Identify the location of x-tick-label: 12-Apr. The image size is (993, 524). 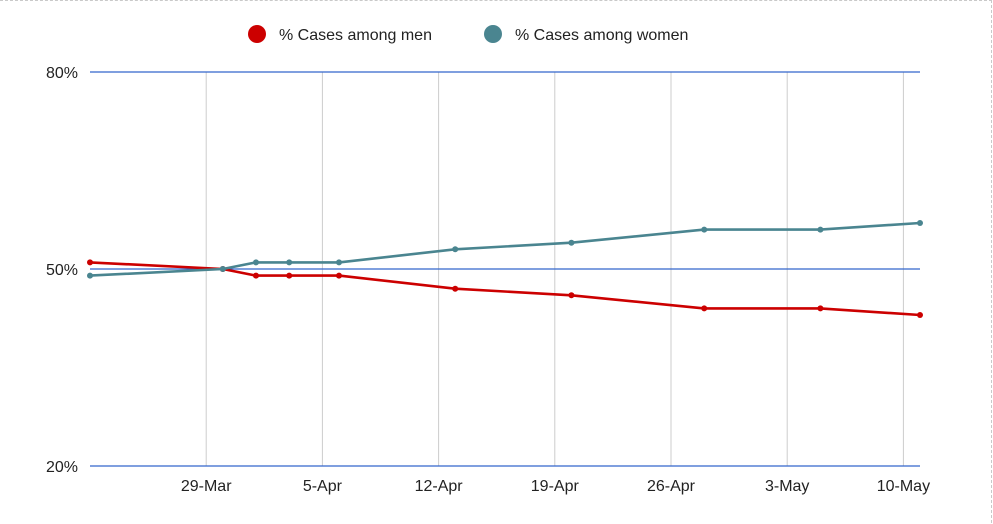
(439, 486).